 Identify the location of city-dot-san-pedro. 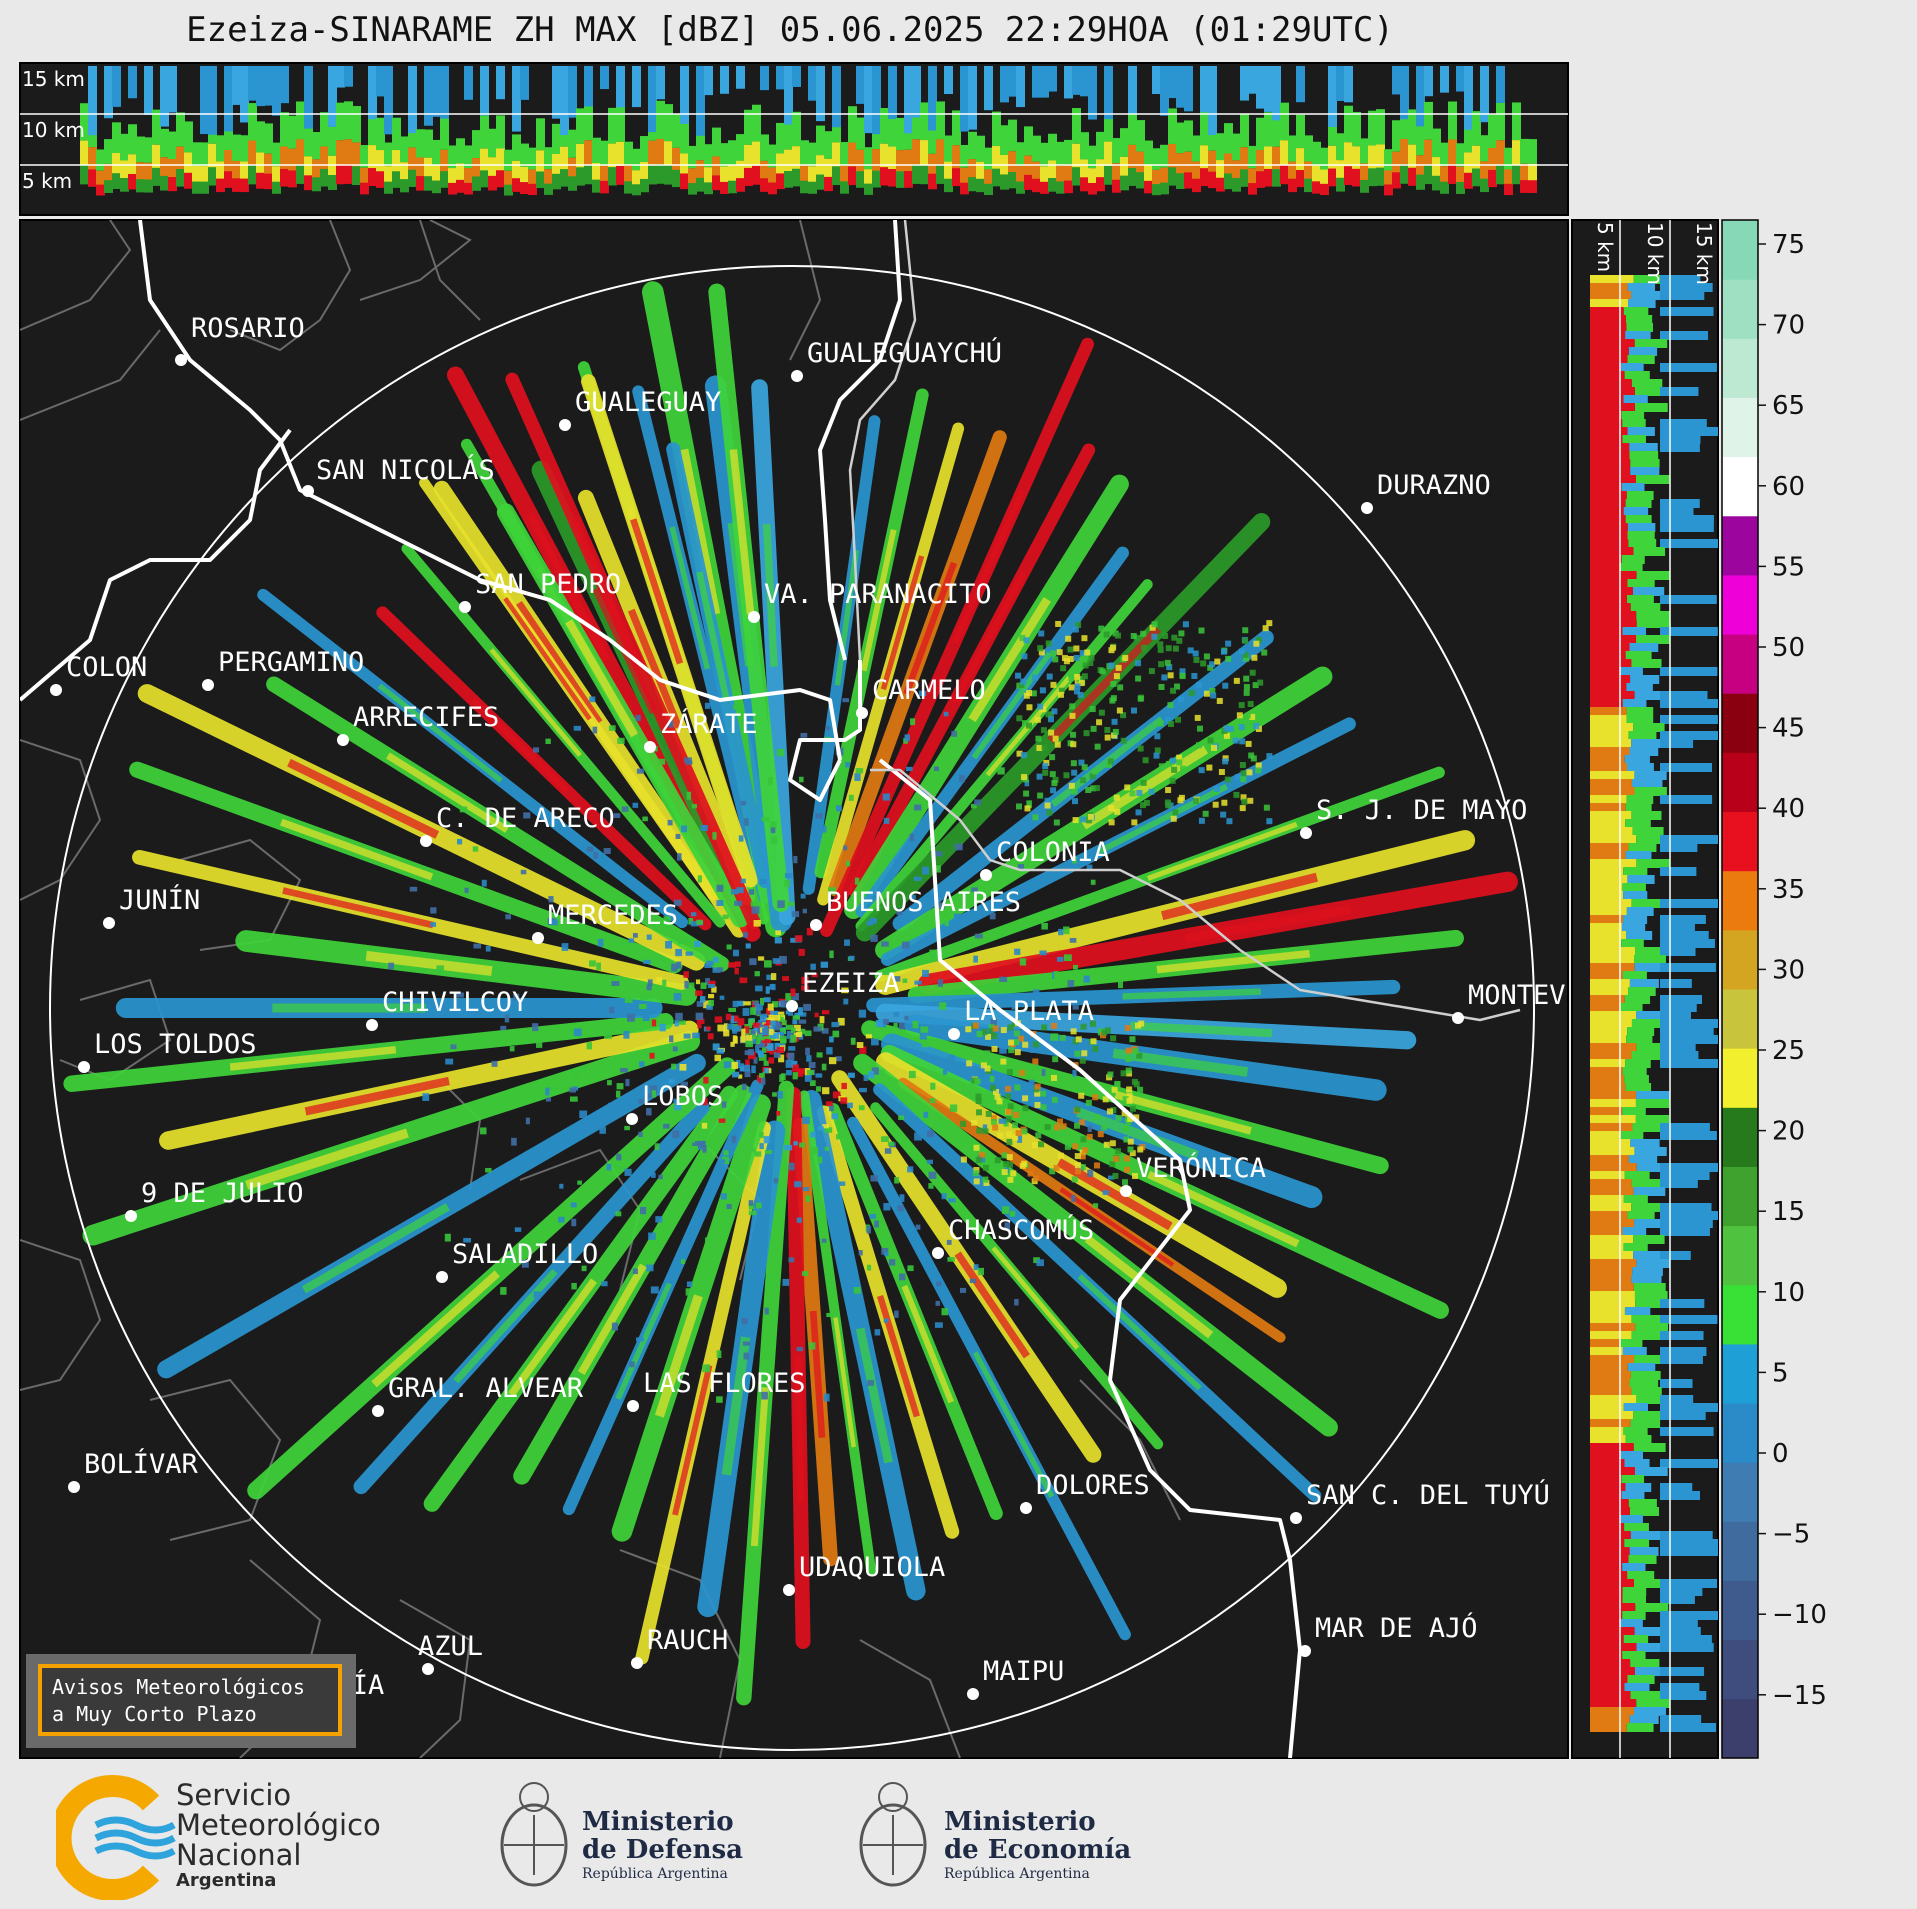
(465, 607).